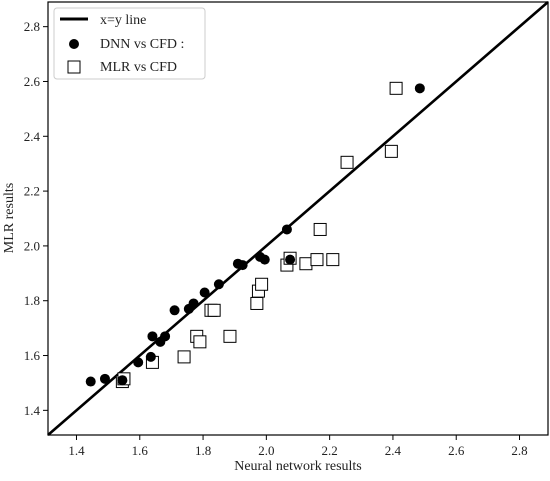  What do you see at coordinates (76, 450) in the screenshot?
I see `x-tick-label: 1.4` at bounding box center [76, 450].